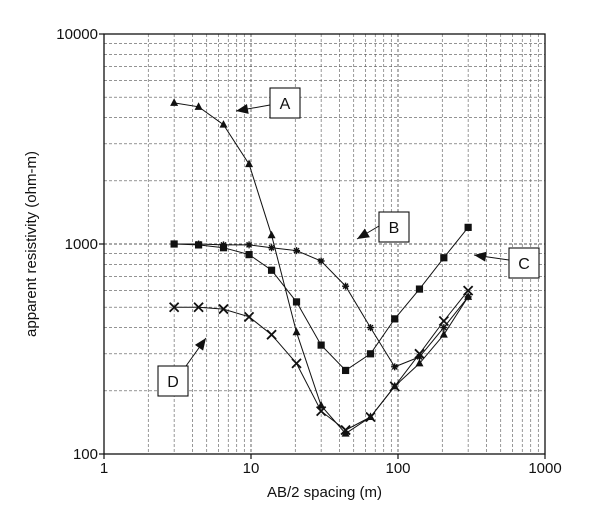  I want to click on x-axis-title: AB/2 spacing (m), so click(324, 492).